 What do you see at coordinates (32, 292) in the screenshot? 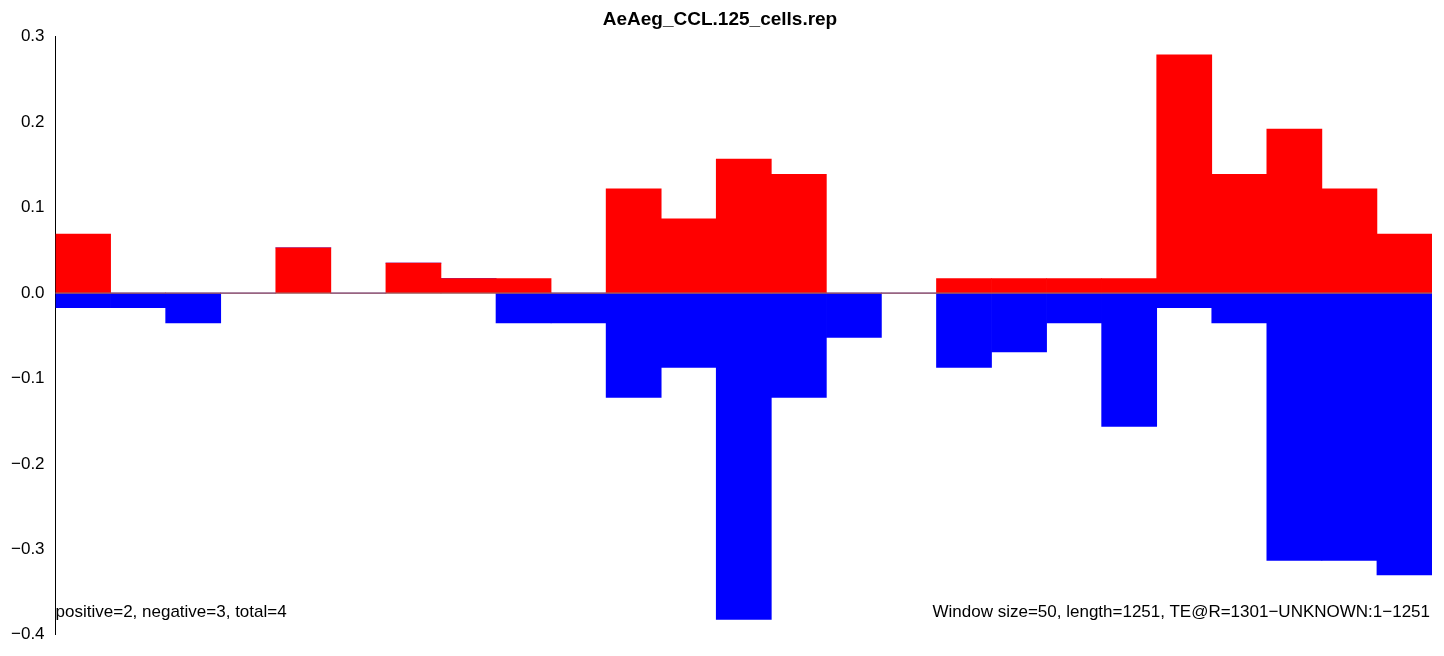
I see `y-tick-label: 0.0` at bounding box center [32, 292].